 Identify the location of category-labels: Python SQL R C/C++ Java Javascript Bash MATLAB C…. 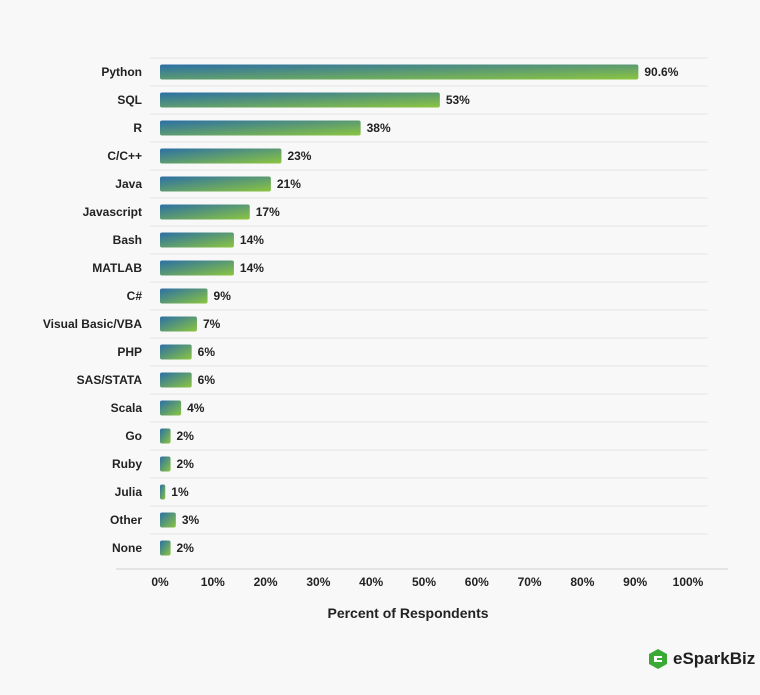
(93, 310).